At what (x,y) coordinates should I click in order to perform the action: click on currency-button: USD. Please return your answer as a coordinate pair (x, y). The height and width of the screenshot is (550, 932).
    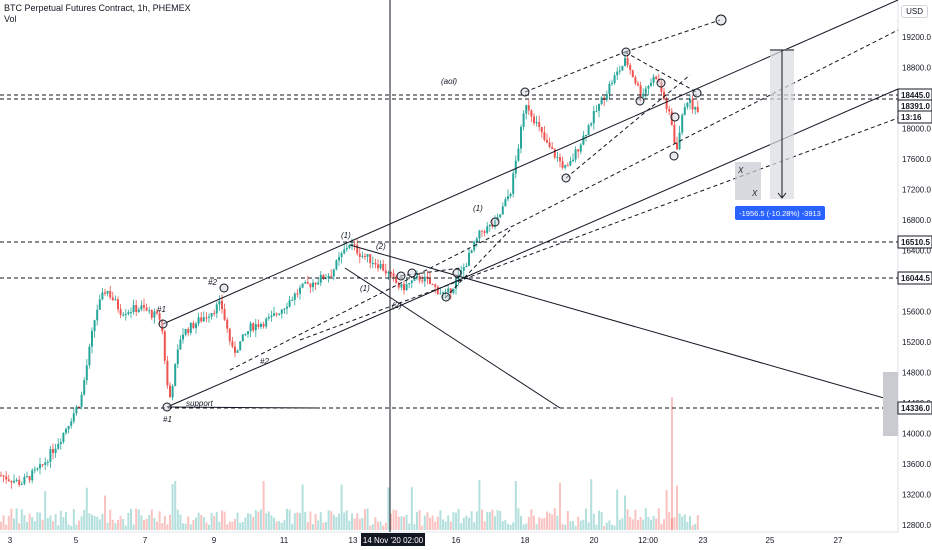
    Looking at the image, I should click on (914, 11).